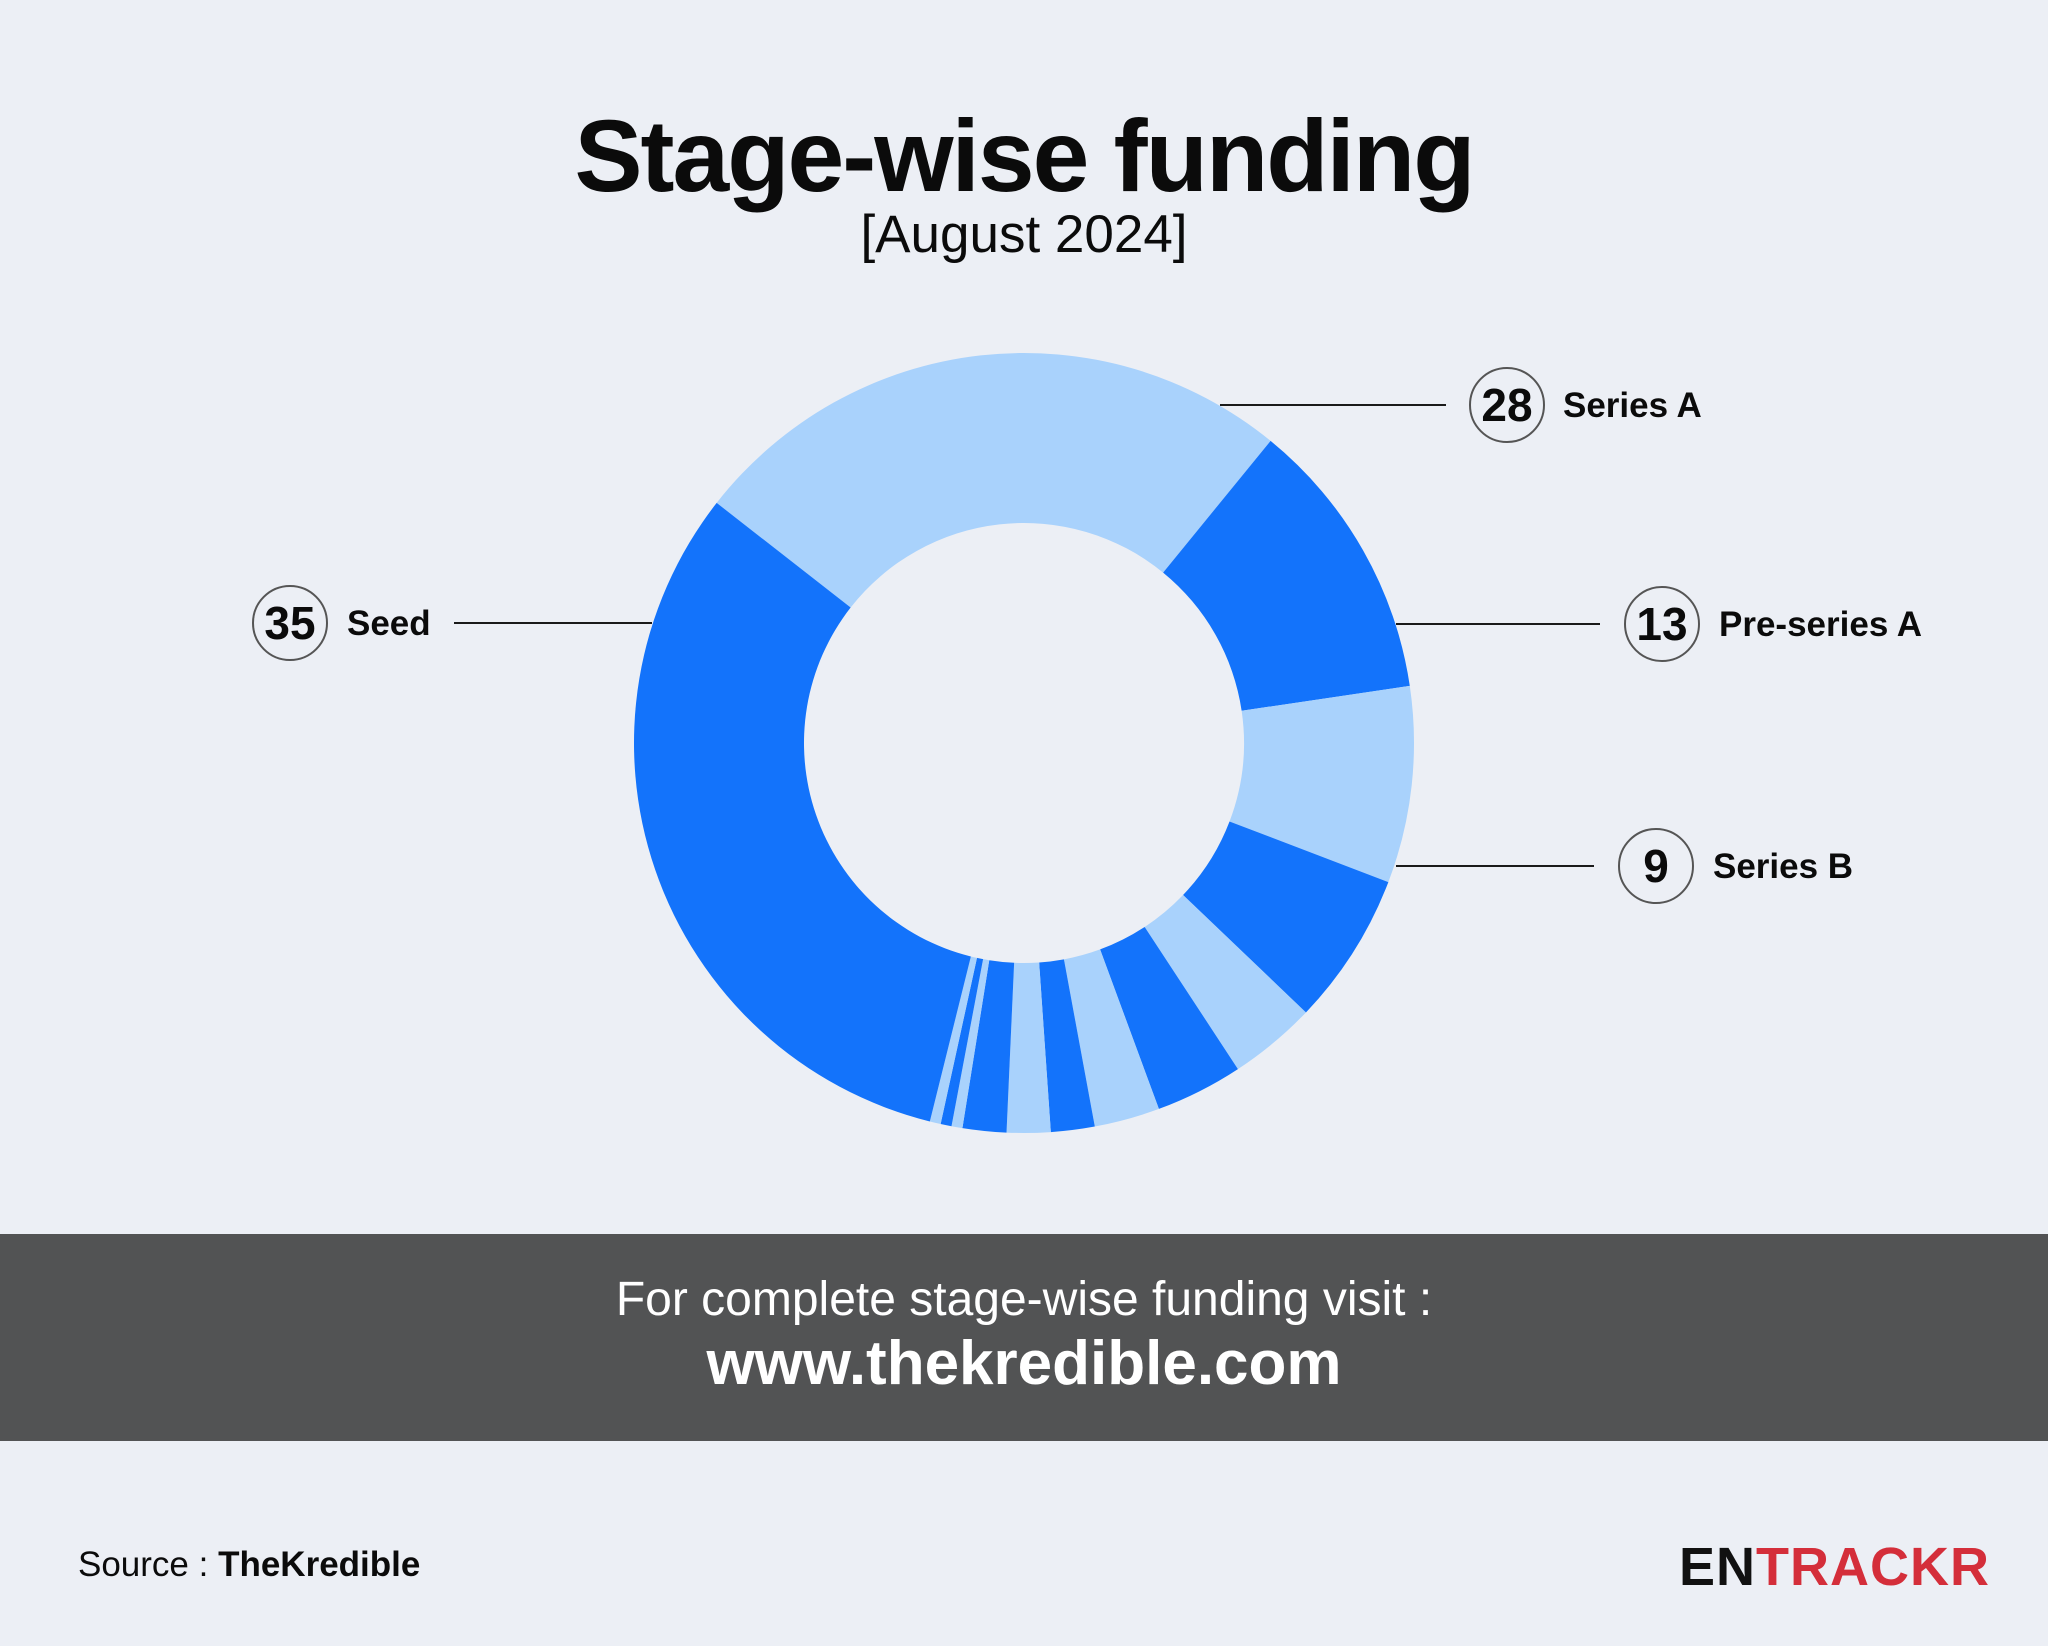 This screenshot has width=2048, height=1646. I want to click on slice-name-label: Seed, so click(389, 623).